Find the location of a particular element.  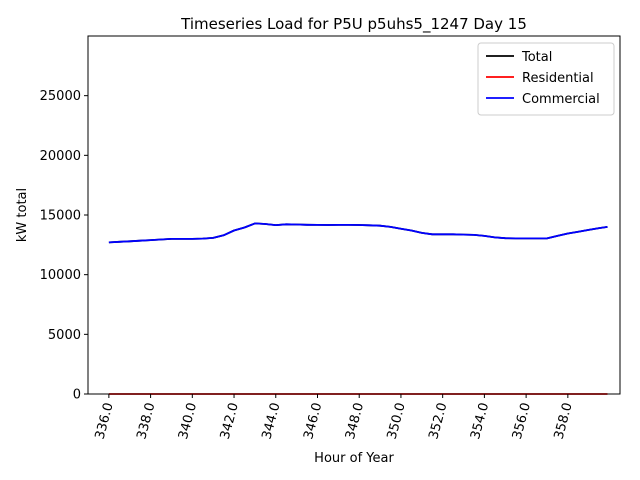

x-tick-label: 342.0 is located at coordinates (230, 421).